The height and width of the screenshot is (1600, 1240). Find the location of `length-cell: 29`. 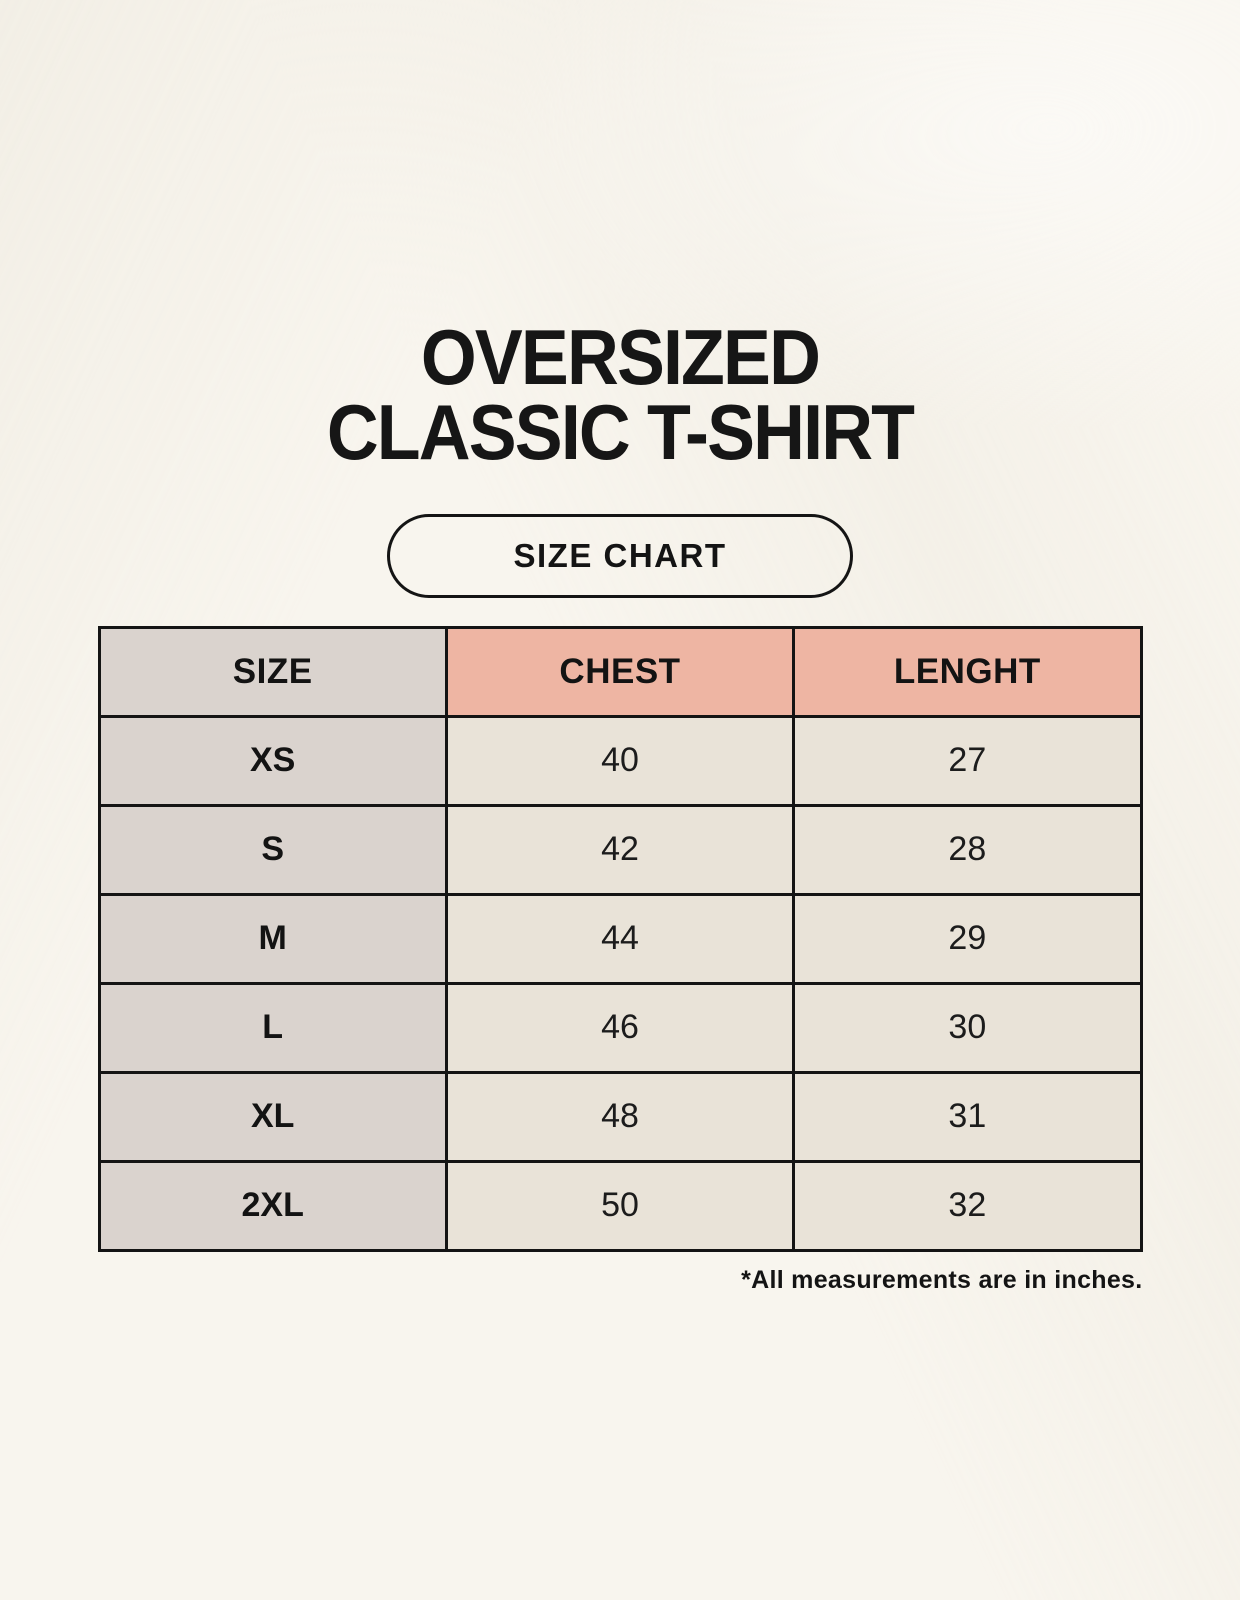

length-cell: 29 is located at coordinates (967, 938).